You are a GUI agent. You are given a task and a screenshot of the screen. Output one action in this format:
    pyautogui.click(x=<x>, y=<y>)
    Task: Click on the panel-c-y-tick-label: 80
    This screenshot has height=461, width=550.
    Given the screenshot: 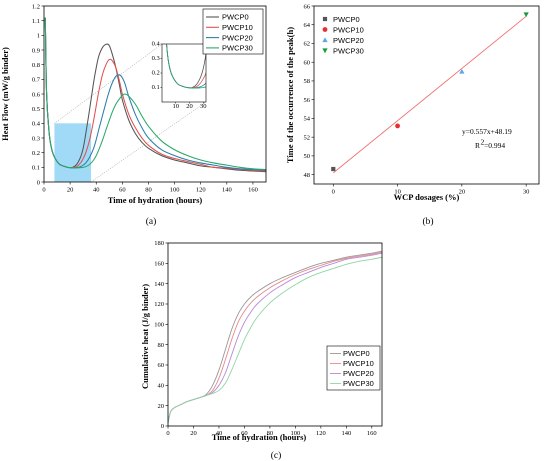 What is the action you would take?
    pyautogui.click(x=161, y=345)
    